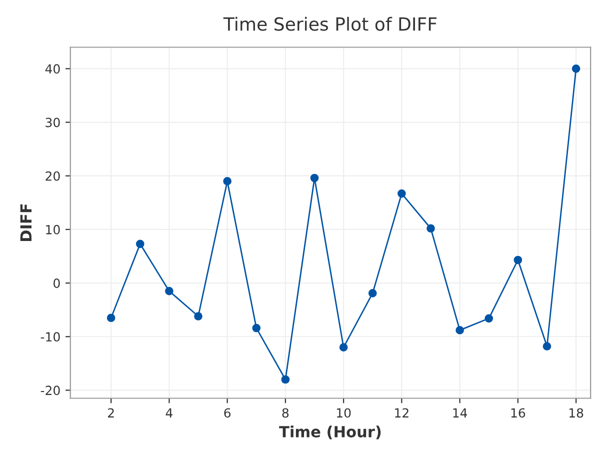 Image resolution: width=612 pixels, height=450 pixels. What do you see at coordinates (576, 413) in the screenshot?
I see `x-tick-label: 18` at bounding box center [576, 413].